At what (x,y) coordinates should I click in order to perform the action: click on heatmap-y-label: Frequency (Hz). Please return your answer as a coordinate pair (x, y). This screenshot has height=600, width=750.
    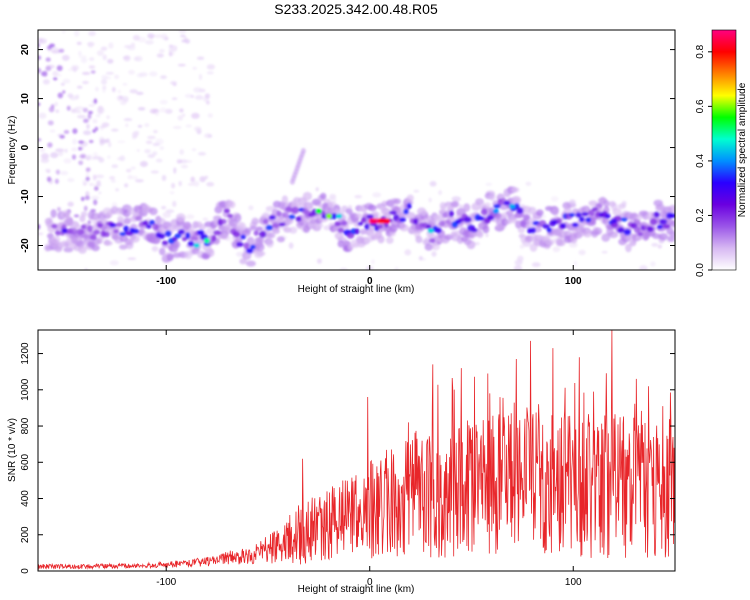
    Looking at the image, I should click on (12, 150).